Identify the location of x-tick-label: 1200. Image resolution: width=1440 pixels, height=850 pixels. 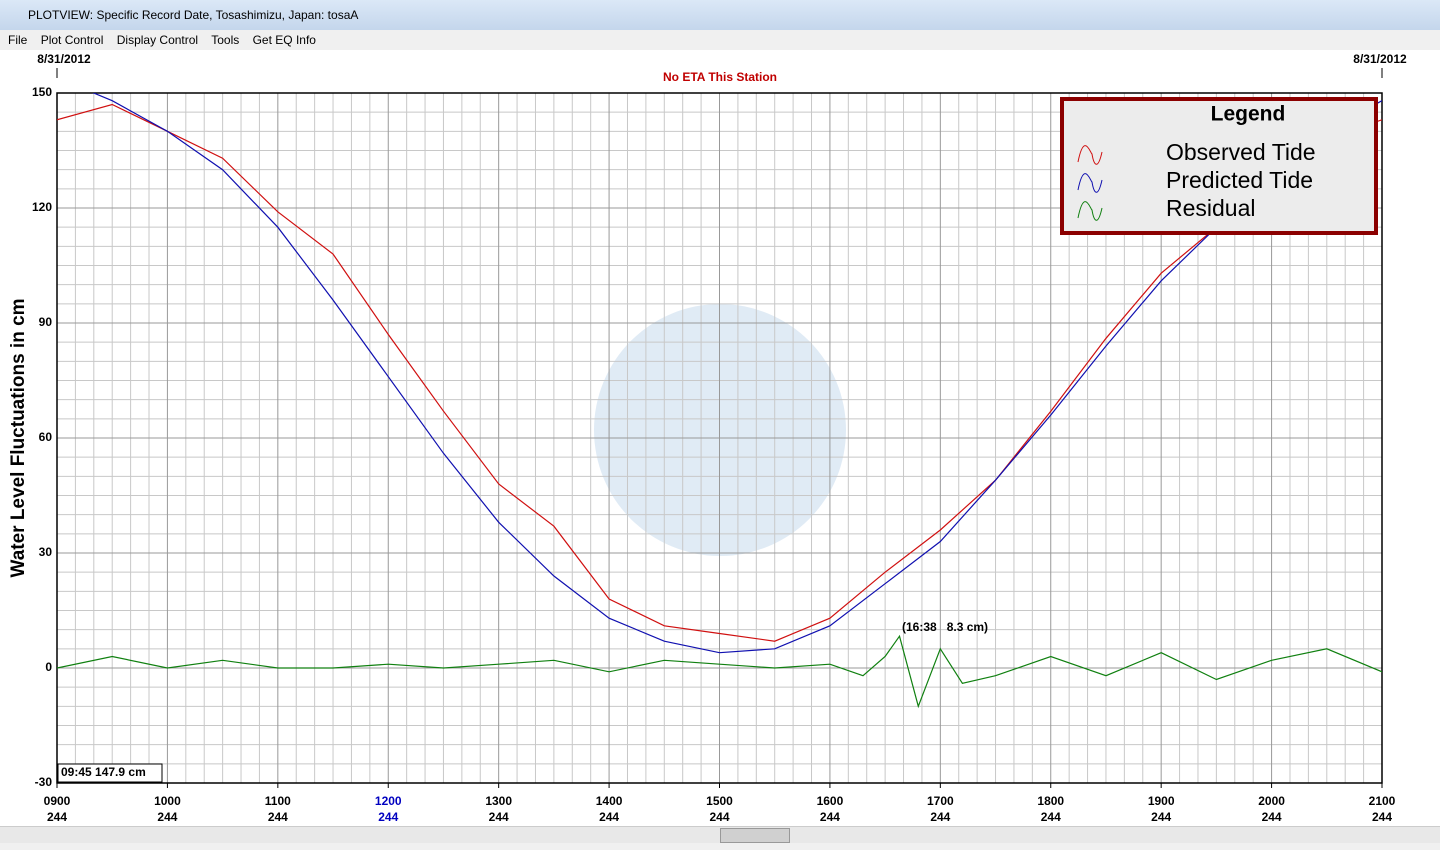
(388, 801).